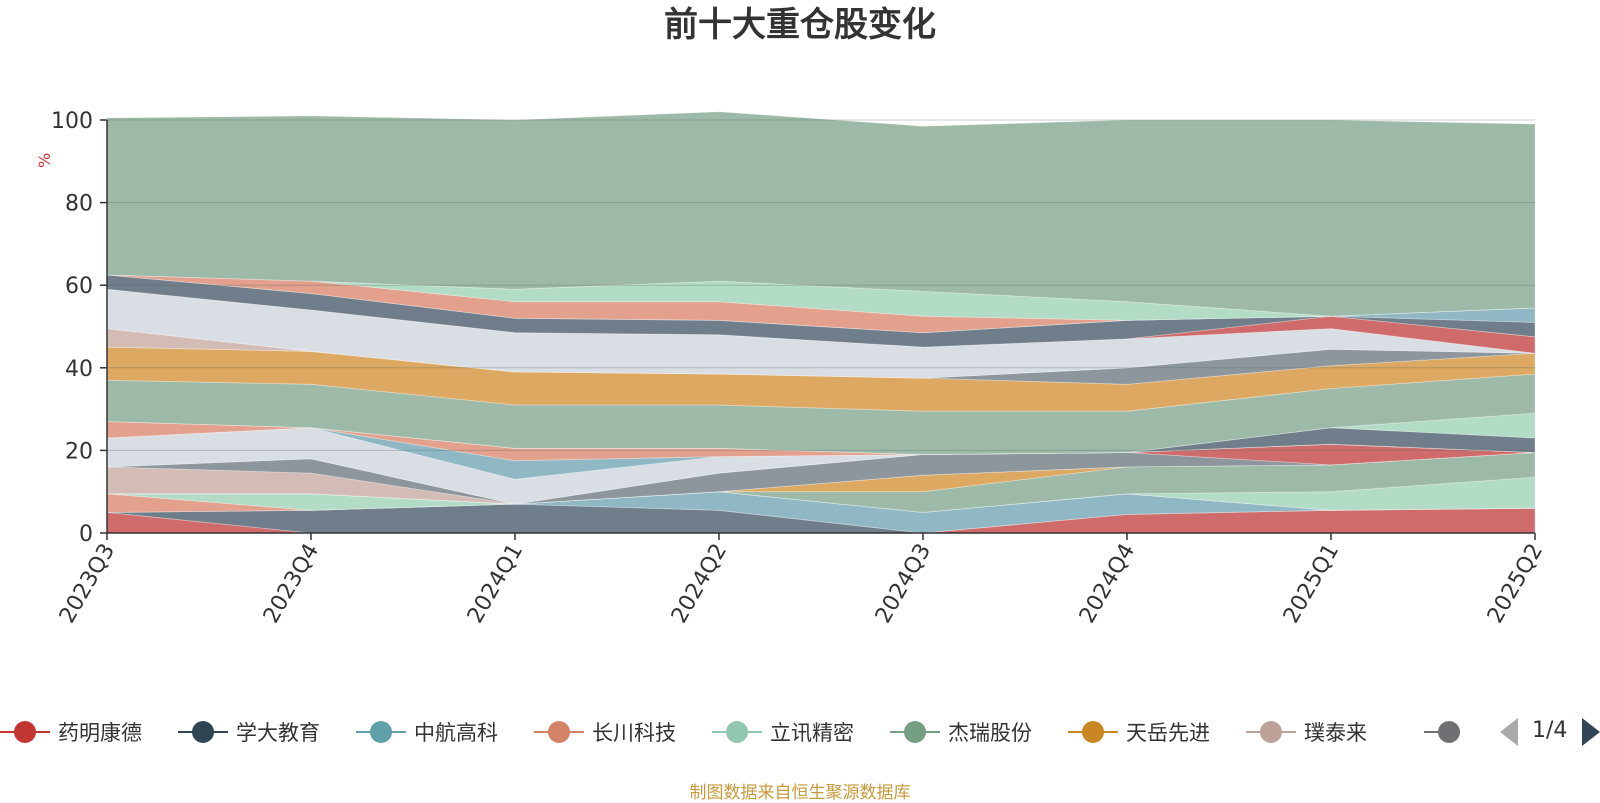 This screenshot has width=1600, height=803. I want to click on legend-label: 立讯精密, so click(812, 733).